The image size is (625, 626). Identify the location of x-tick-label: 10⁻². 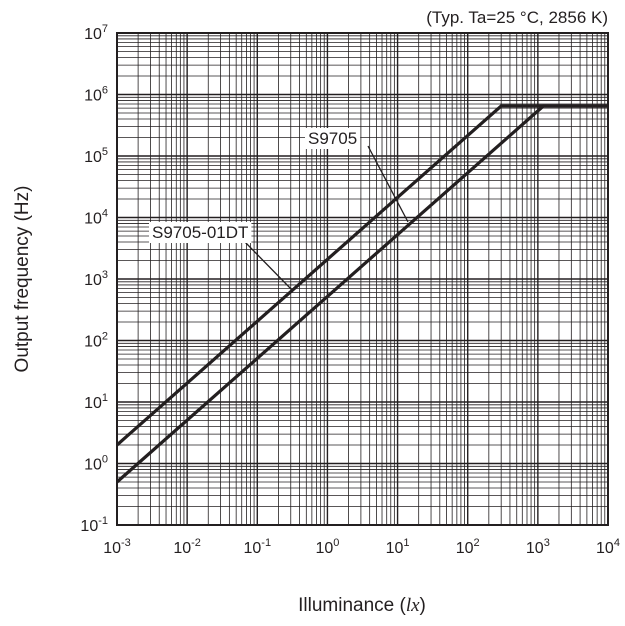
(187, 547).